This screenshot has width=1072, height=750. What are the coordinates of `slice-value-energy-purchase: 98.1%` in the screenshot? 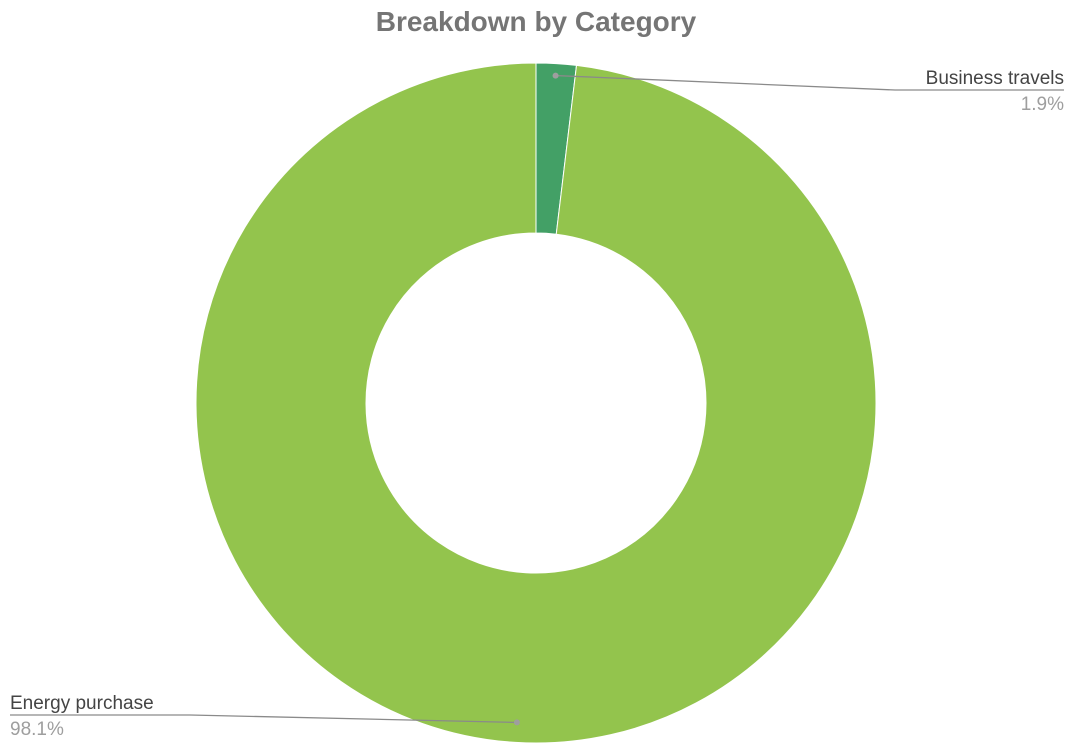 It's located at (37, 729).